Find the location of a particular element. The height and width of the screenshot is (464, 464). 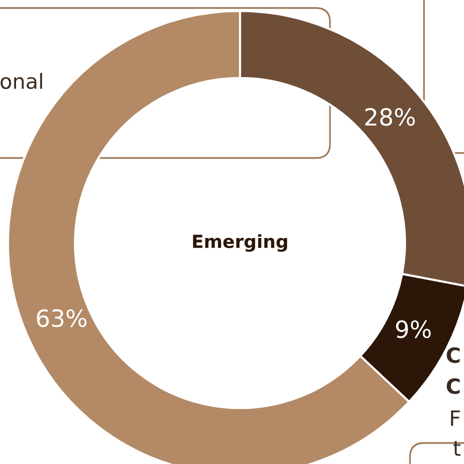

data-label: 9% is located at coordinates (413, 329).